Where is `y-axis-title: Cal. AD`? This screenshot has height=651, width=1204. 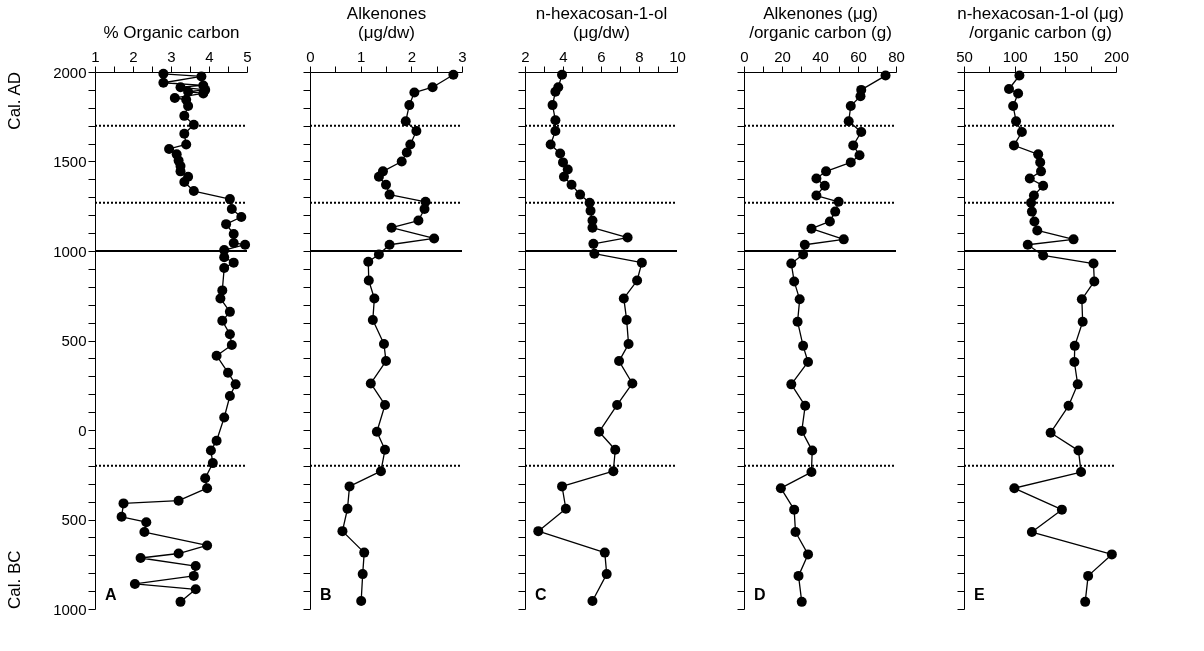 y-axis-title: Cal. AD is located at coordinates (14, 101).